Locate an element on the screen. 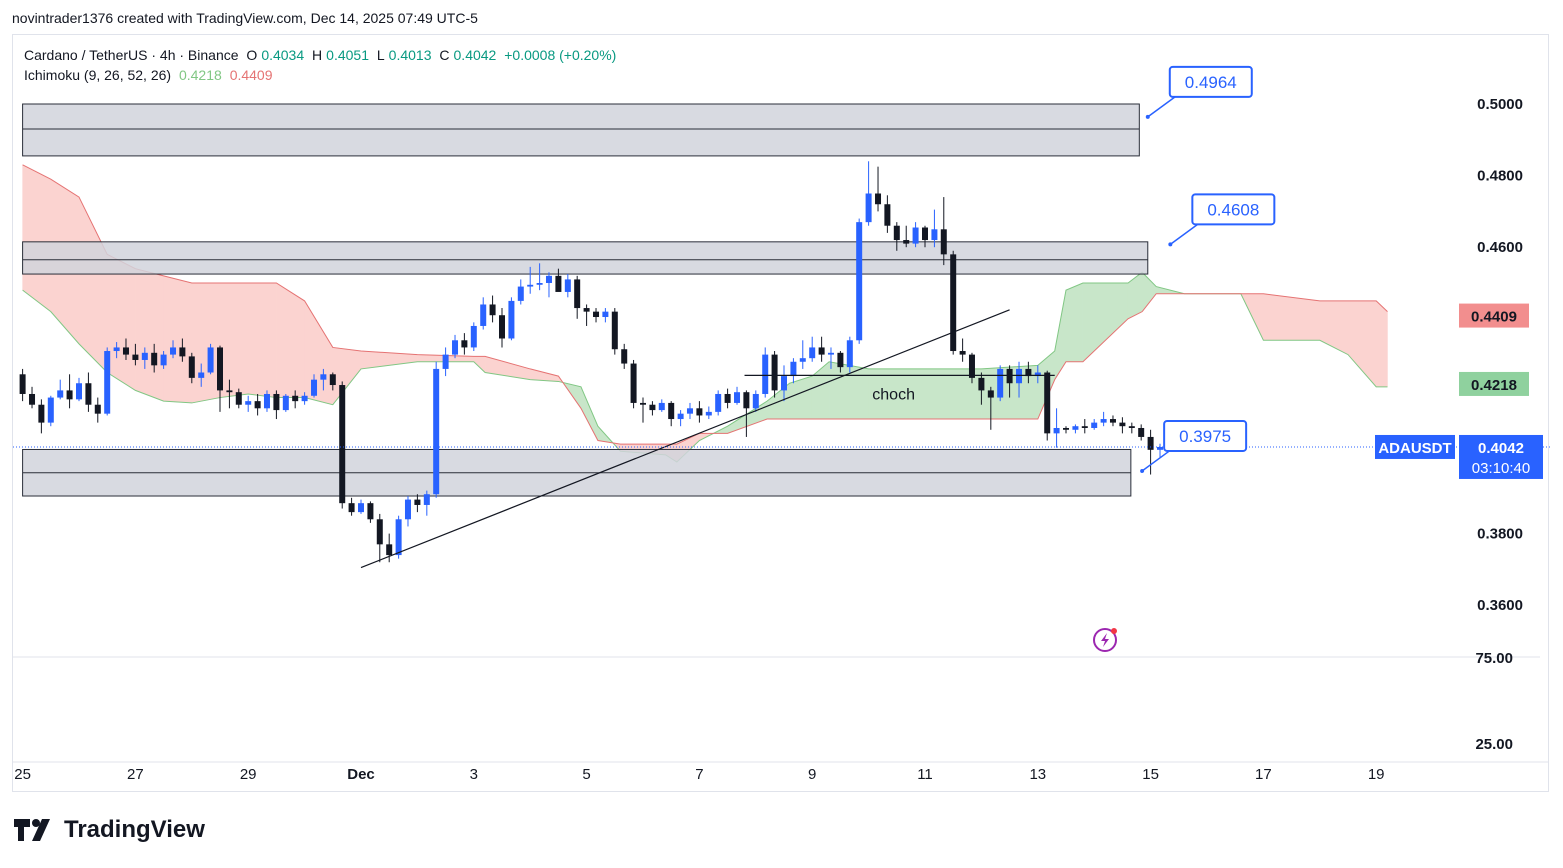  time-tick-label: 19 is located at coordinates (1376, 774).